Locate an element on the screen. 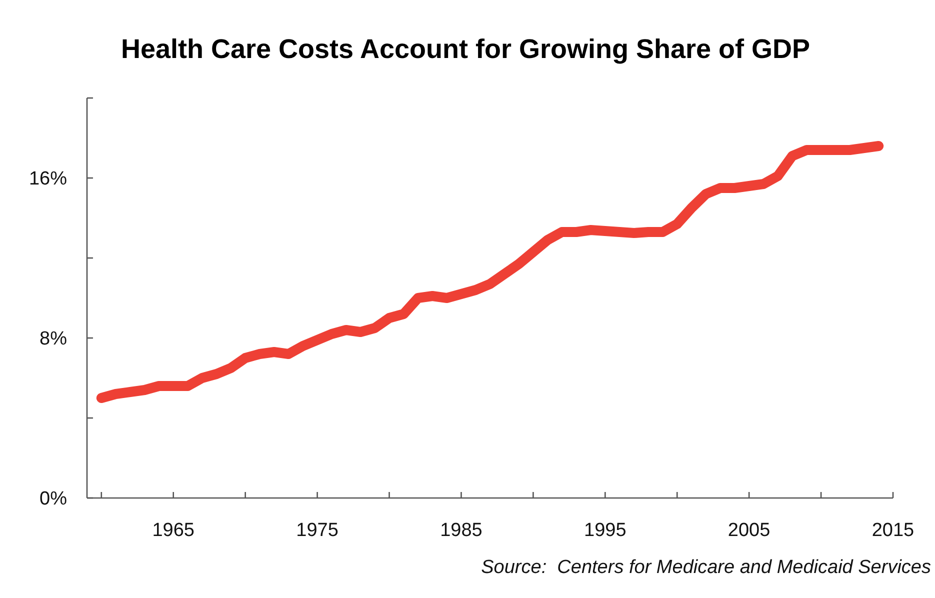 The image size is (935, 598). y-tick-label: 0% is located at coordinates (54, 499).